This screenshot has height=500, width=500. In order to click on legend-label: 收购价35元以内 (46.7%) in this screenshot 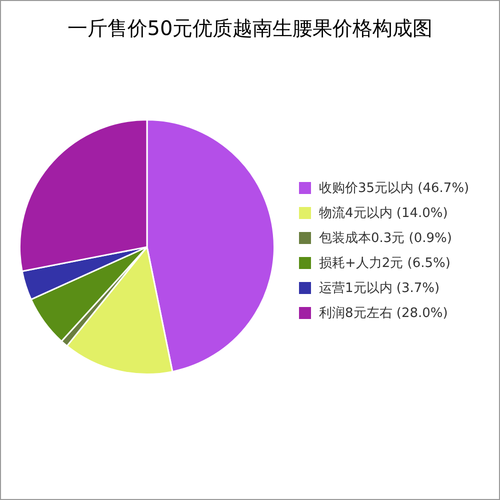, I will do `click(394, 188)`.